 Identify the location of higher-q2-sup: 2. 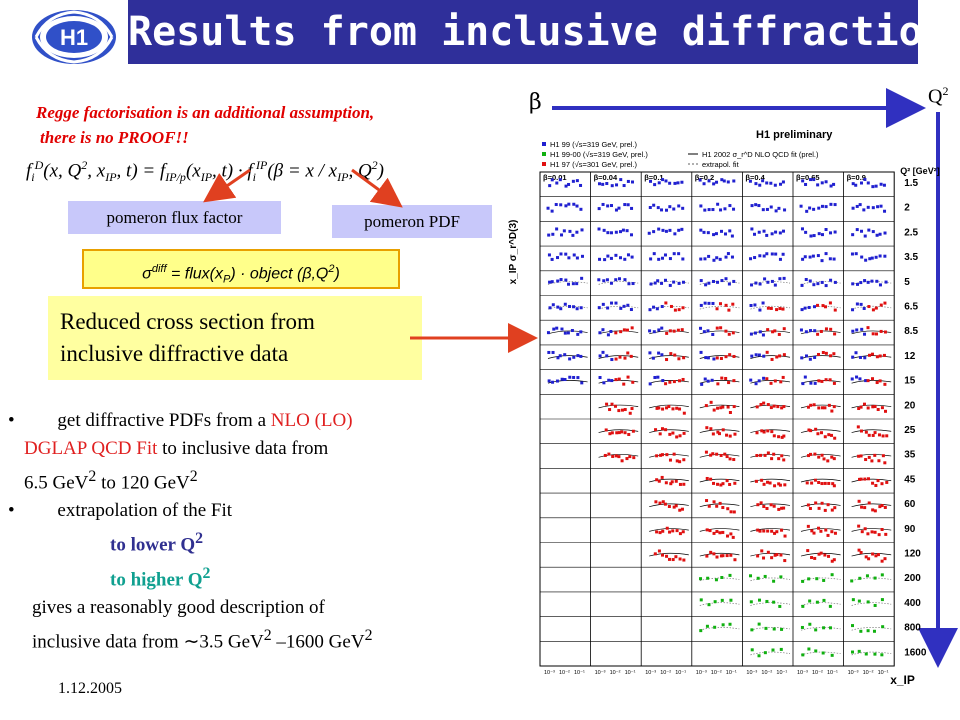
(206, 573).